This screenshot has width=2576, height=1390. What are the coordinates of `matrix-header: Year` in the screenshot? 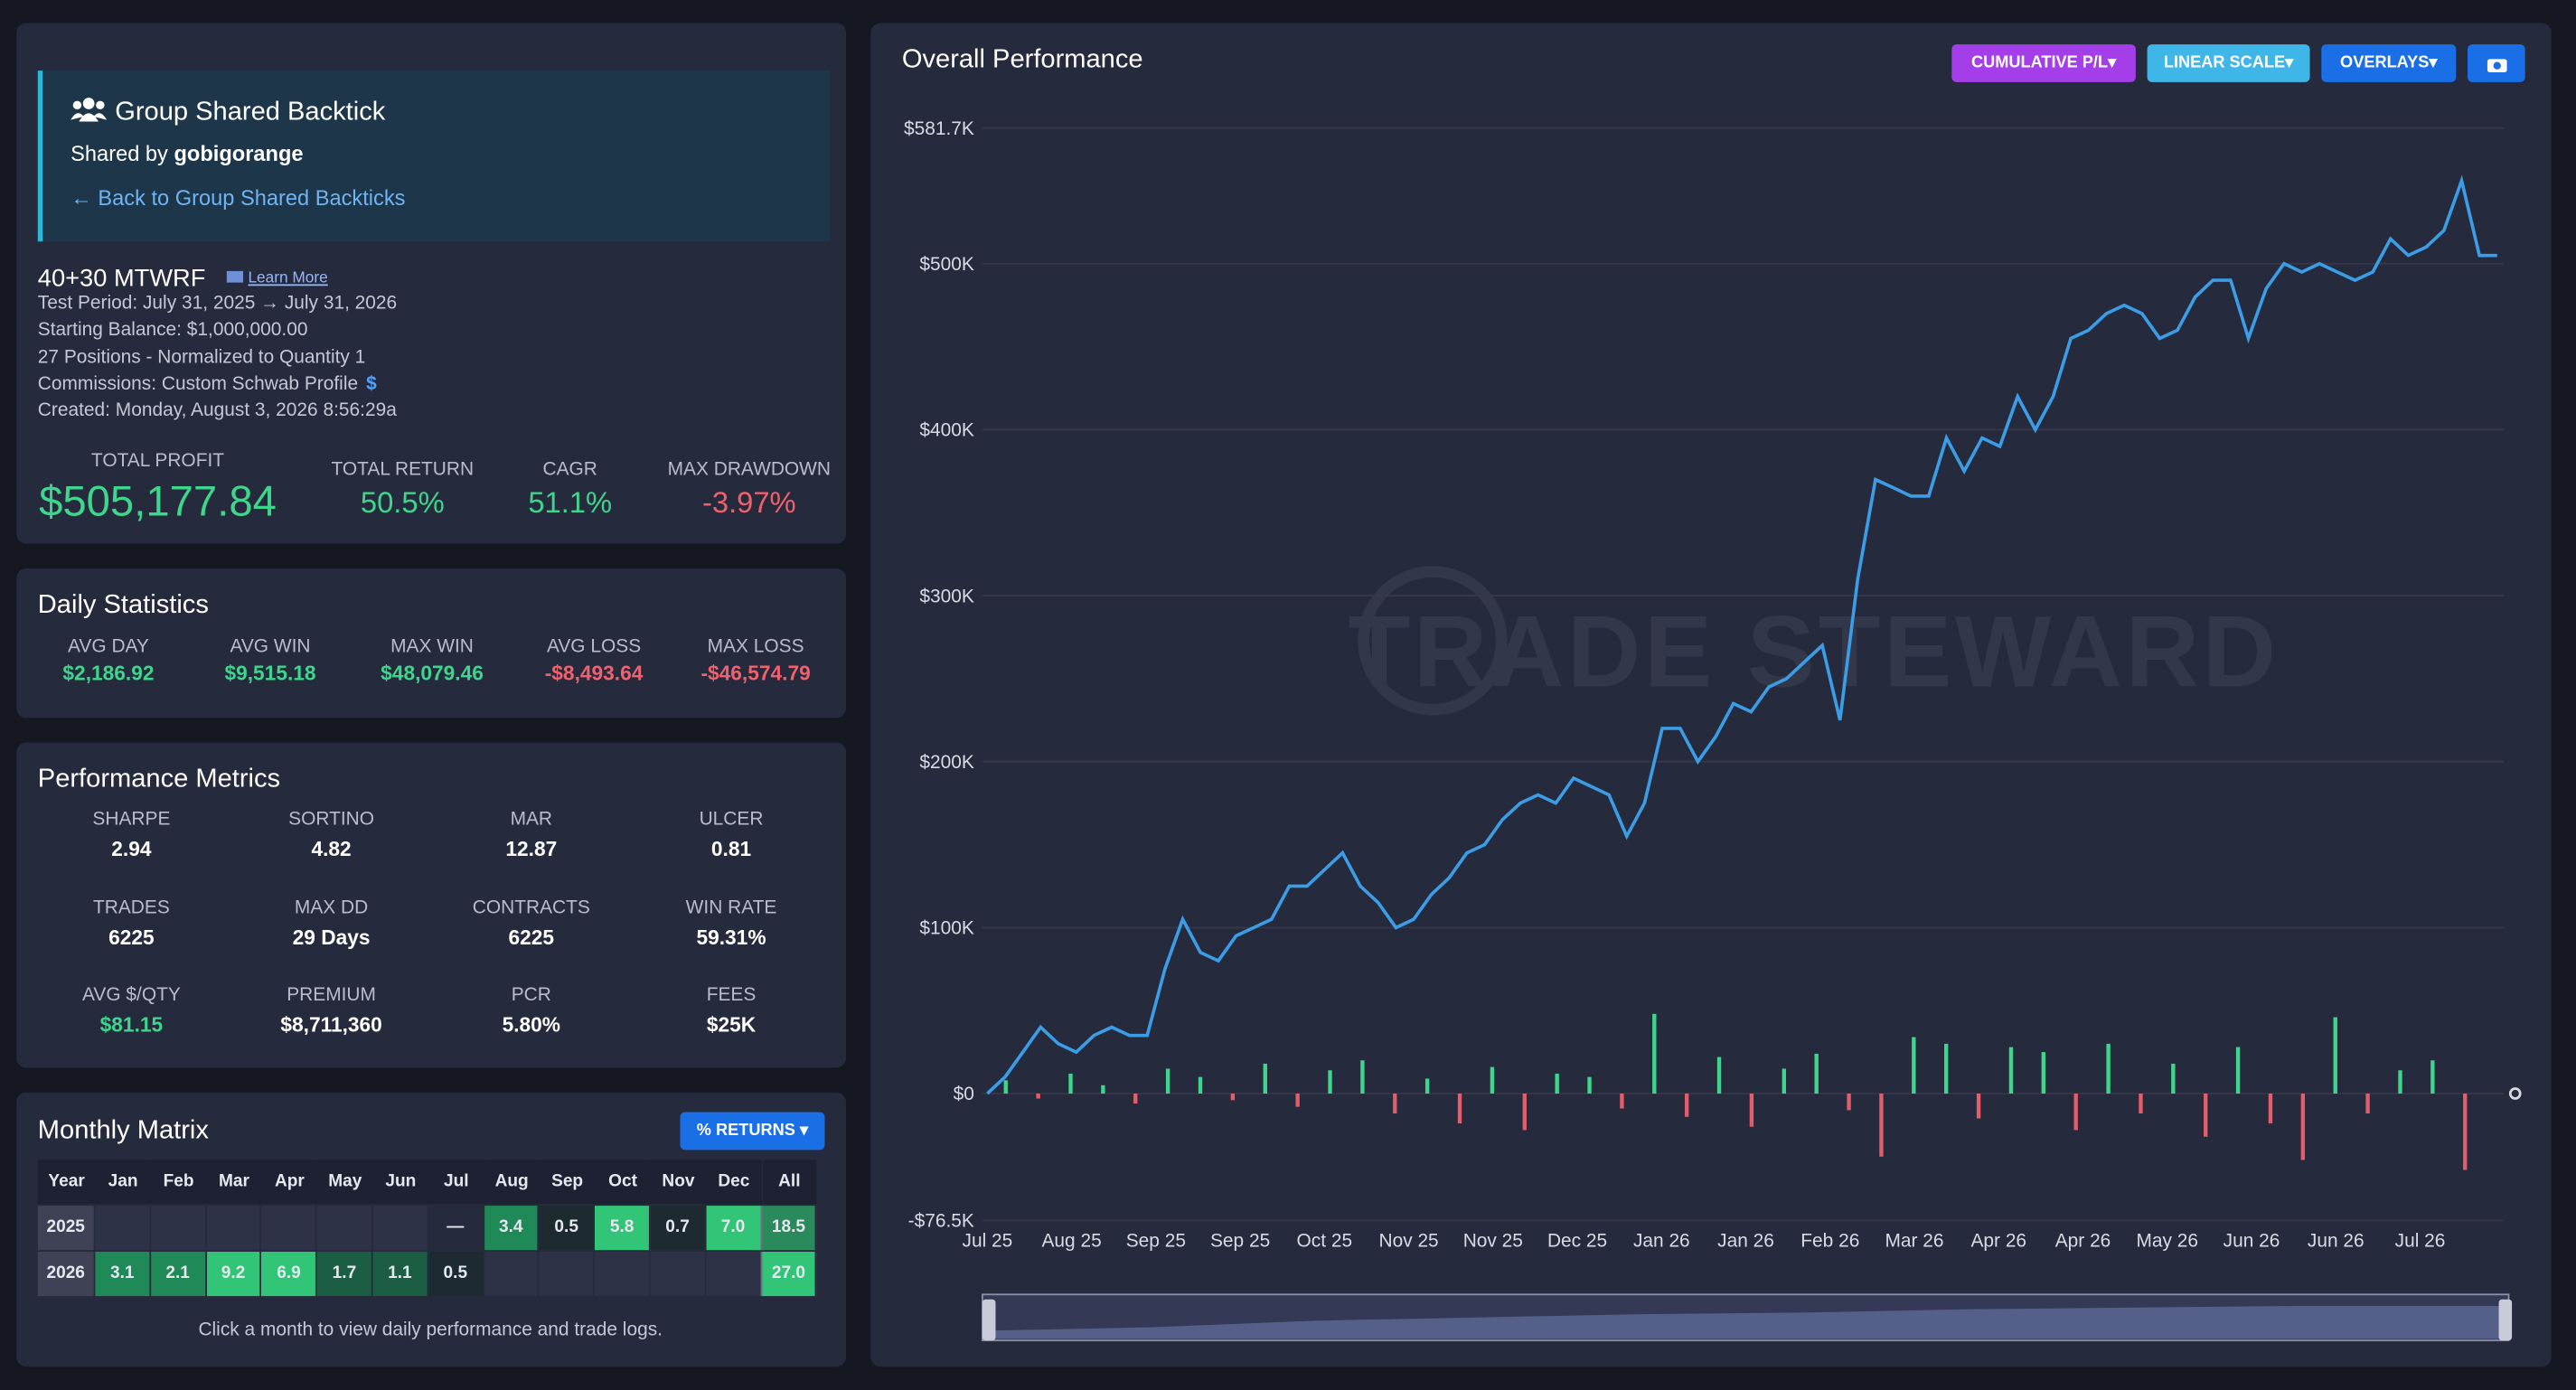 It's located at (66, 1182).